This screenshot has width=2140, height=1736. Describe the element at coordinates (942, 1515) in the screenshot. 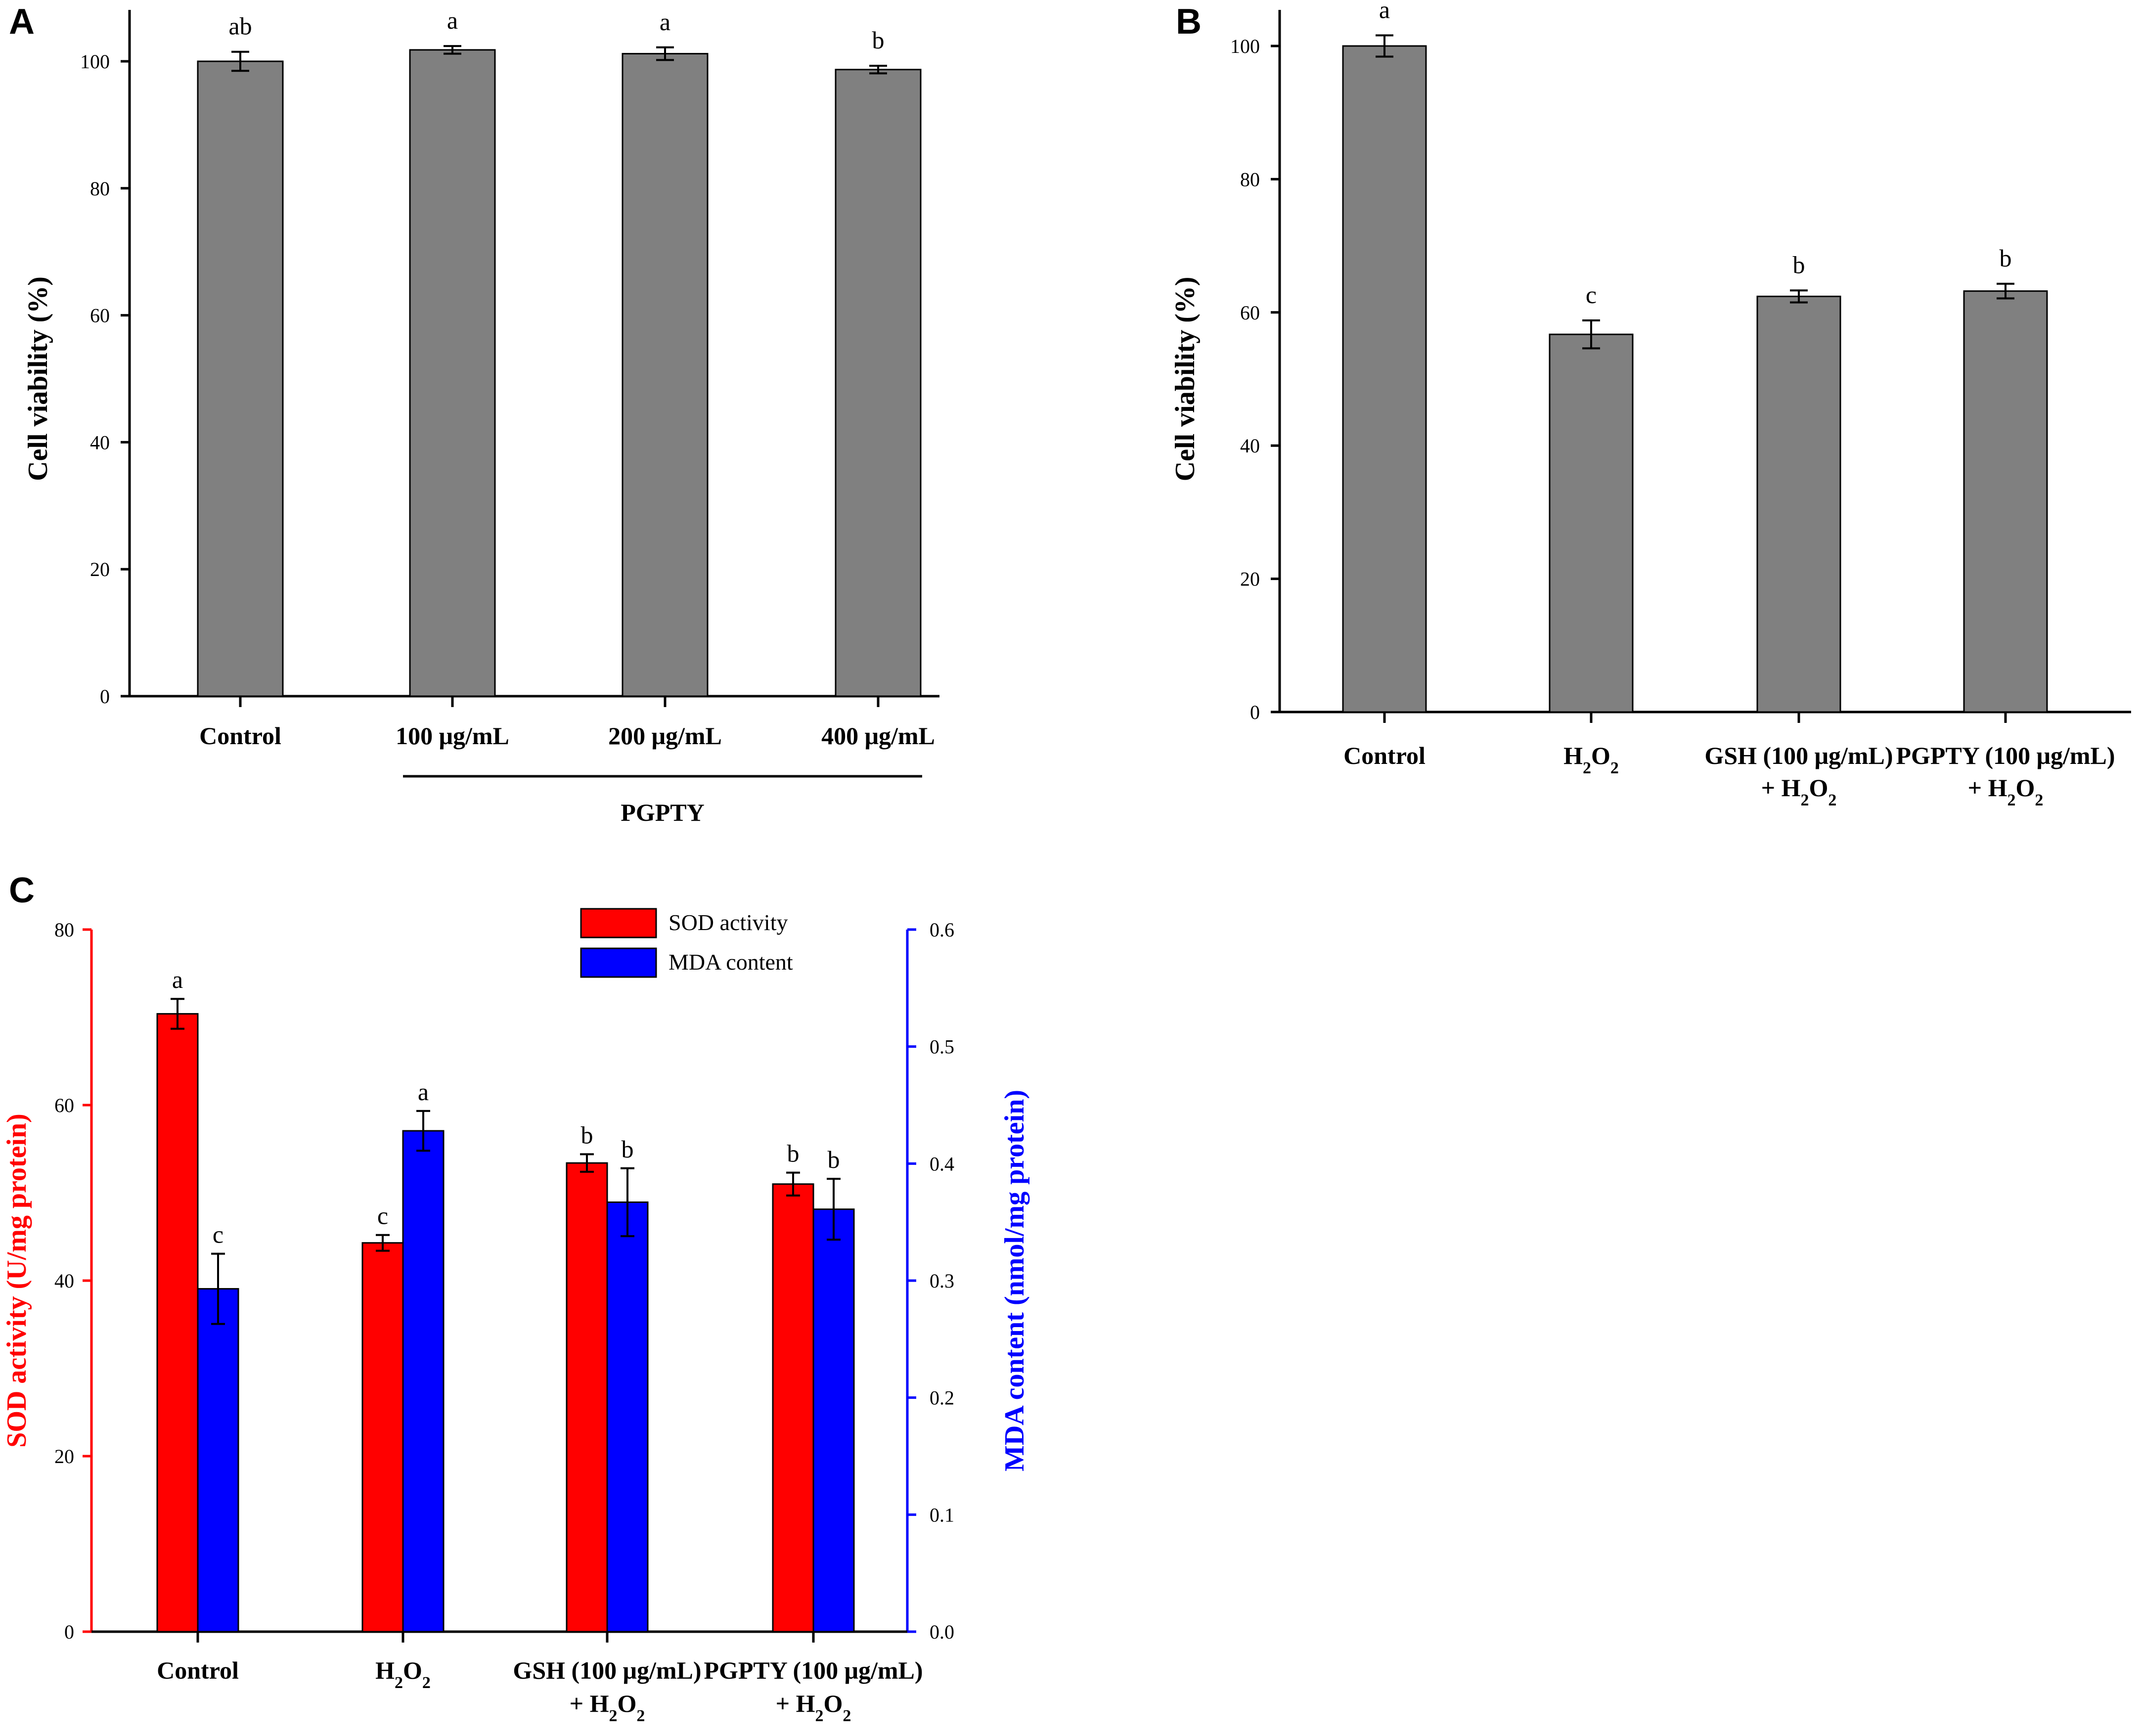

I see `right-y-tick-label: 0.1` at that location.